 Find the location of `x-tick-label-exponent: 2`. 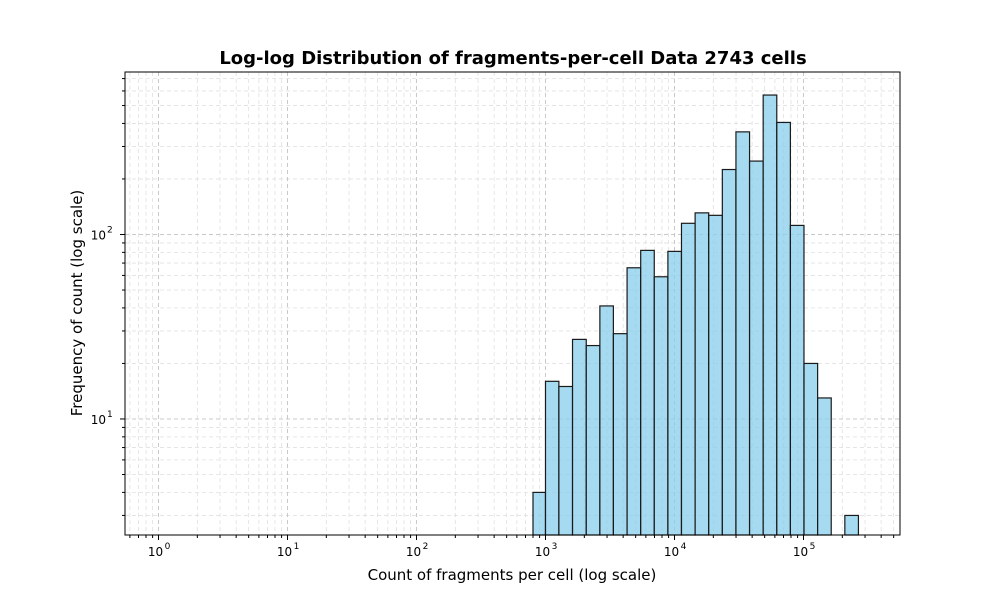

x-tick-label-exponent: 2 is located at coordinates (426, 547).